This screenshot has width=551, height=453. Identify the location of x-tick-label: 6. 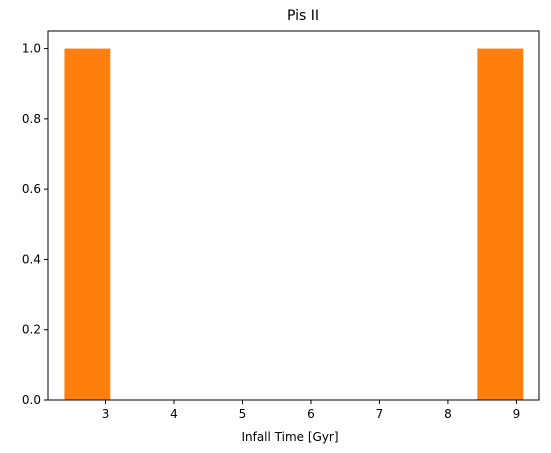
(311, 414).